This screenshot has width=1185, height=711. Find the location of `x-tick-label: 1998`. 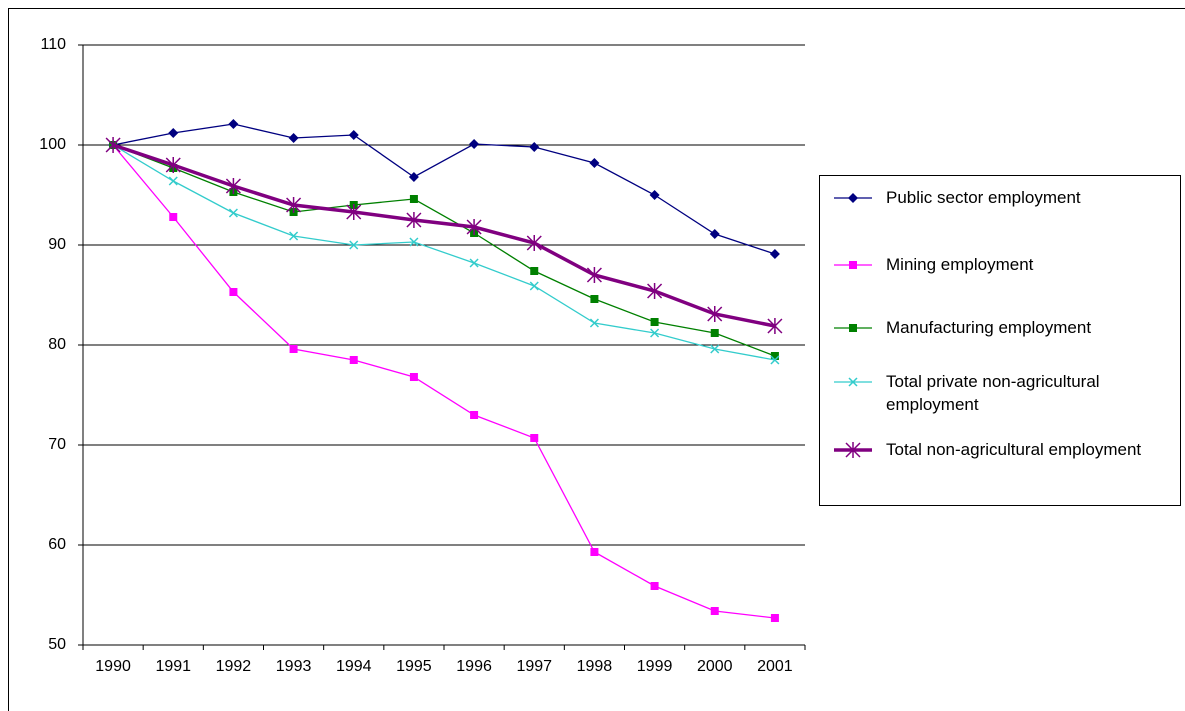

x-tick-label: 1998 is located at coordinates (595, 666).